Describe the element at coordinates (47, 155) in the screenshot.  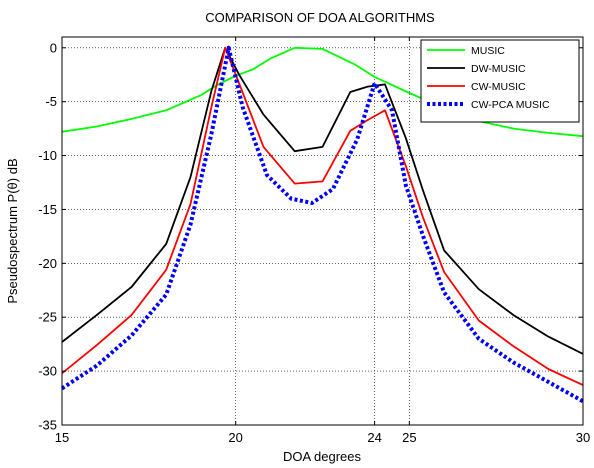
I see `y-tick-label: -10` at that location.